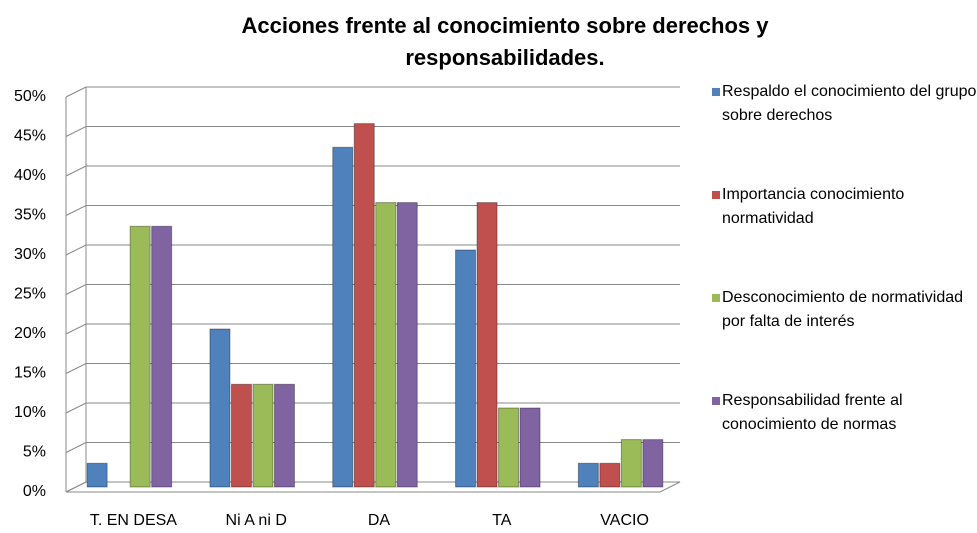  What do you see at coordinates (844, 234) in the screenshot?
I see `legend-item: Importancia conocimiento normatividad` at bounding box center [844, 234].